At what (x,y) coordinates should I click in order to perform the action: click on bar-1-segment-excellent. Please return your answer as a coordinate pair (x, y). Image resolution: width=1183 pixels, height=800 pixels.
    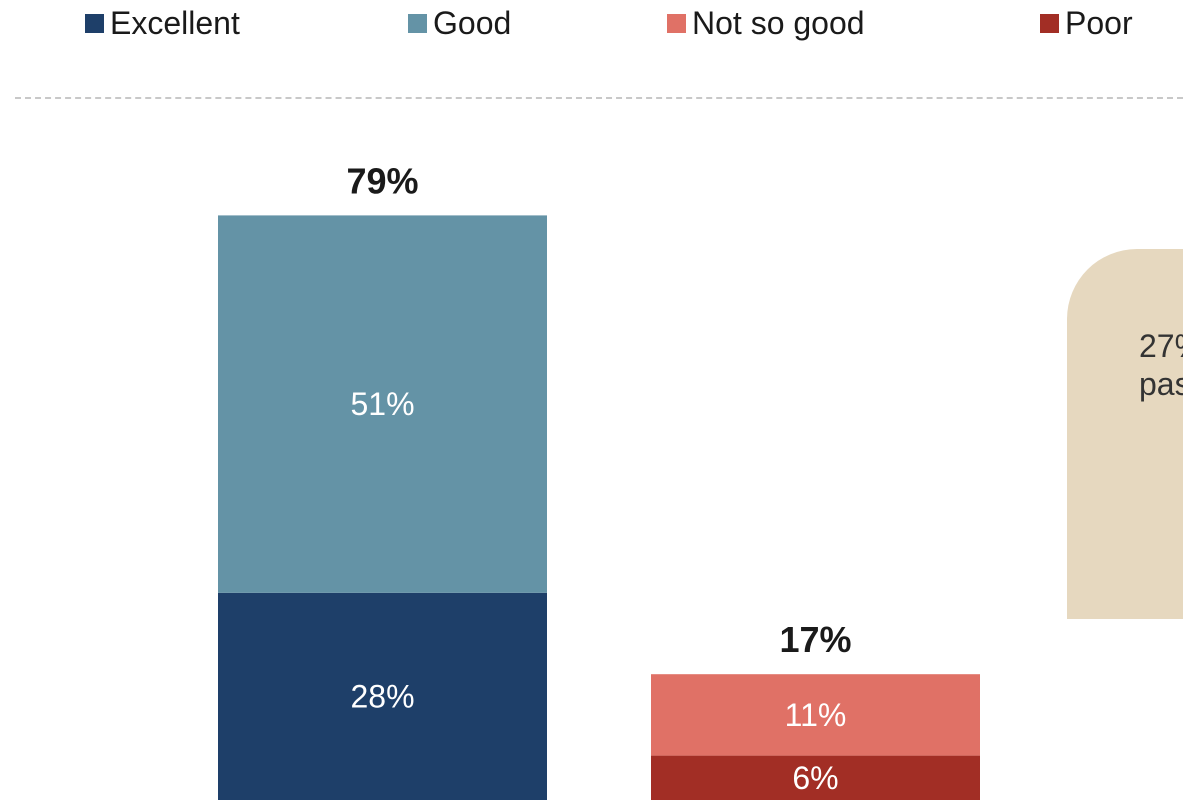
    Looking at the image, I should click on (382, 696).